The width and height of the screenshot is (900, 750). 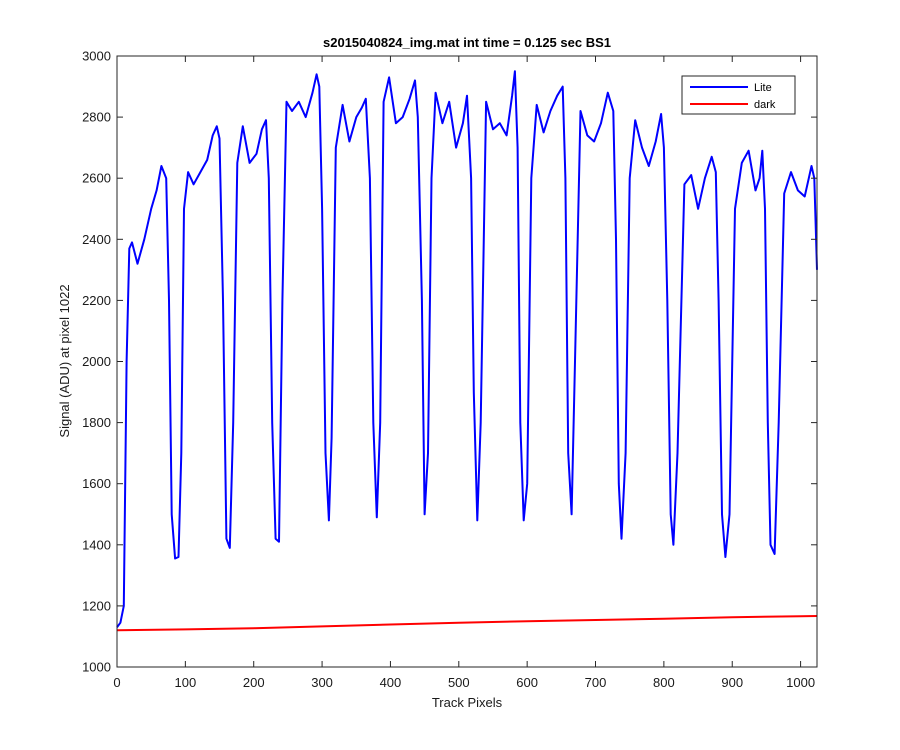 What do you see at coordinates (765, 105) in the screenshot?
I see `legend-label-dark: dark` at bounding box center [765, 105].